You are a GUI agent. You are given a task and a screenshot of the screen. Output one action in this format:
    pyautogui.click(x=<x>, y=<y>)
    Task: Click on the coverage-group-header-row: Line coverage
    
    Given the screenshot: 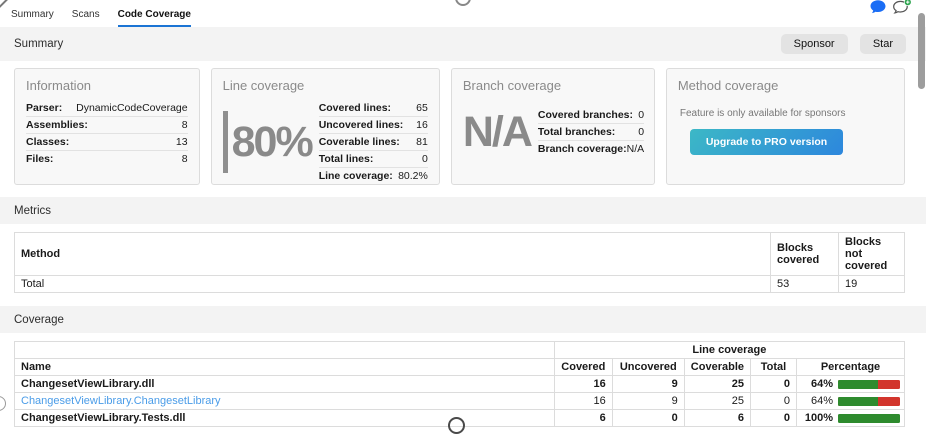 What is the action you would take?
    pyautogui.click(x=460, y=350)
    